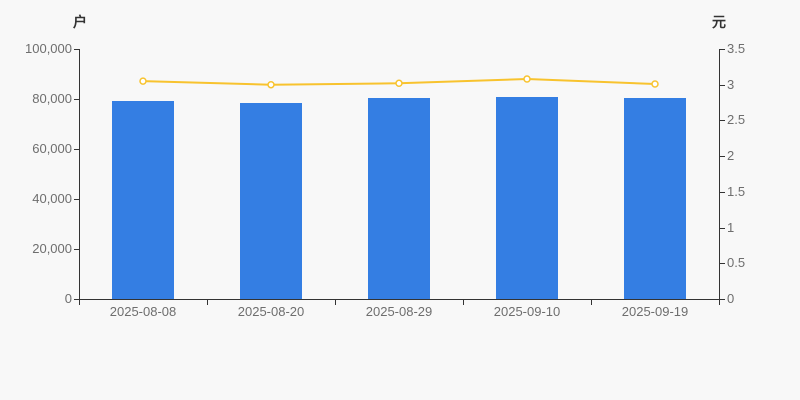  Describe the element at coordinates (80, 22) in the screenshot. I see `left-axis-unit-label: 户` at that location.